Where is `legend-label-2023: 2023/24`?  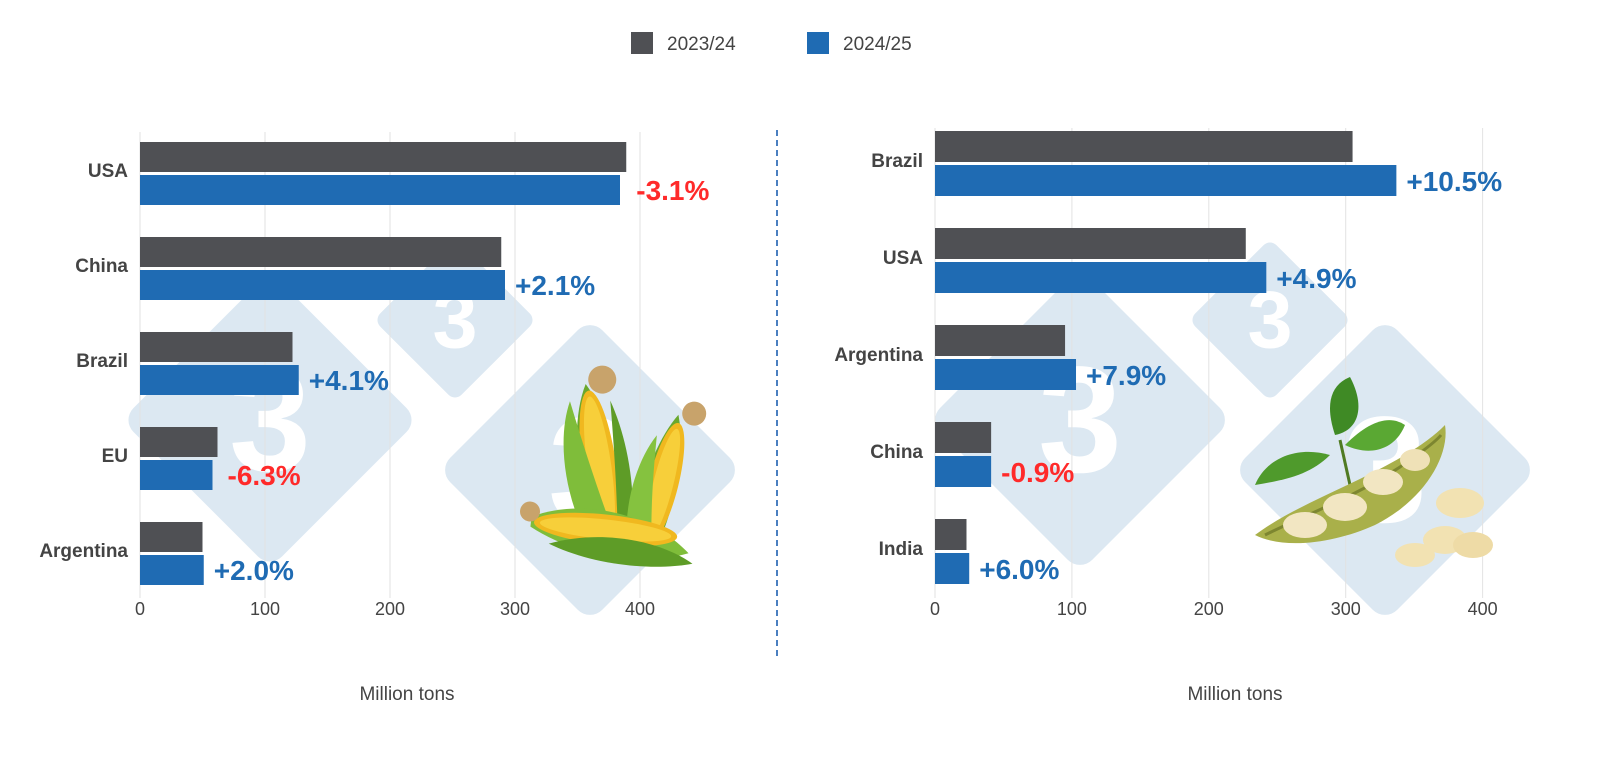 legend-label-2023: 2023/24 is located at coordinates (701, 44).